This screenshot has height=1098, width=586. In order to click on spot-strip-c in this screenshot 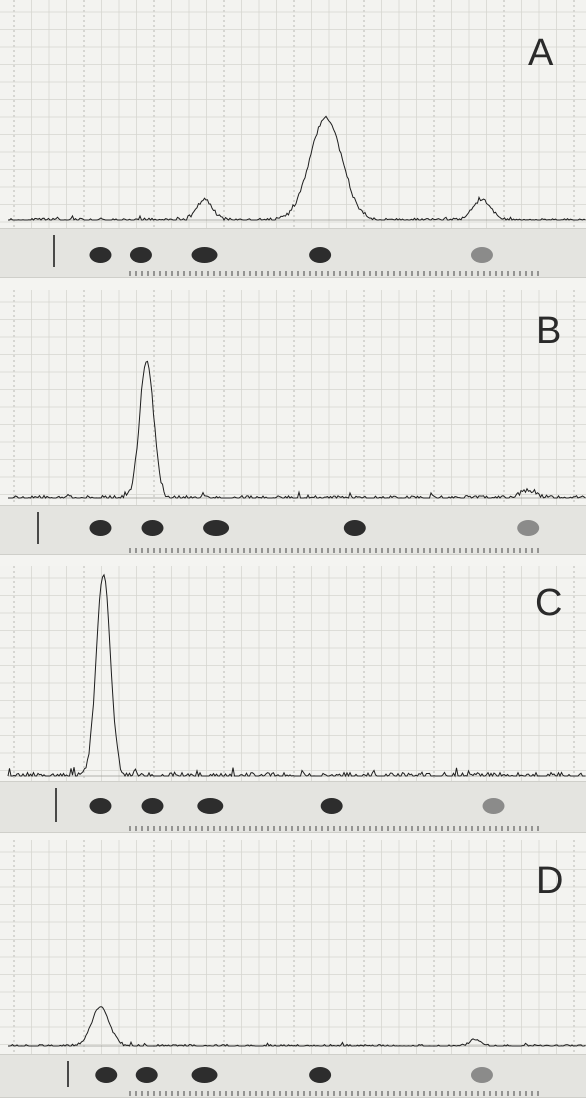, I will do `click(293, 807)`.